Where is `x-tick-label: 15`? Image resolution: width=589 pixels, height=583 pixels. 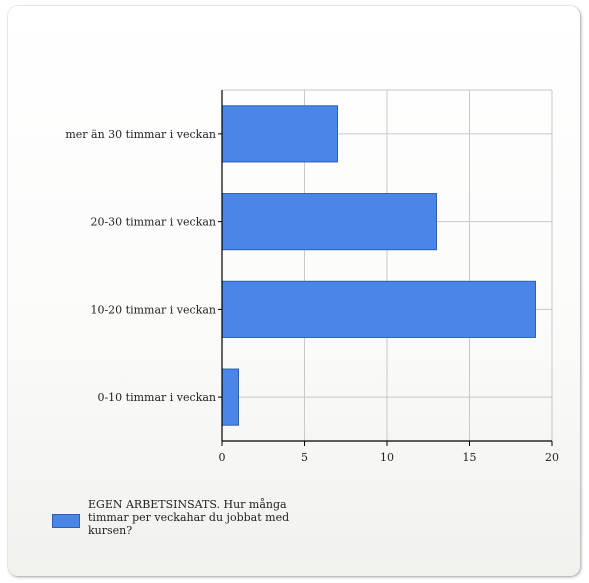 x-tick-label: 15 is located at coordinates (470, 457).